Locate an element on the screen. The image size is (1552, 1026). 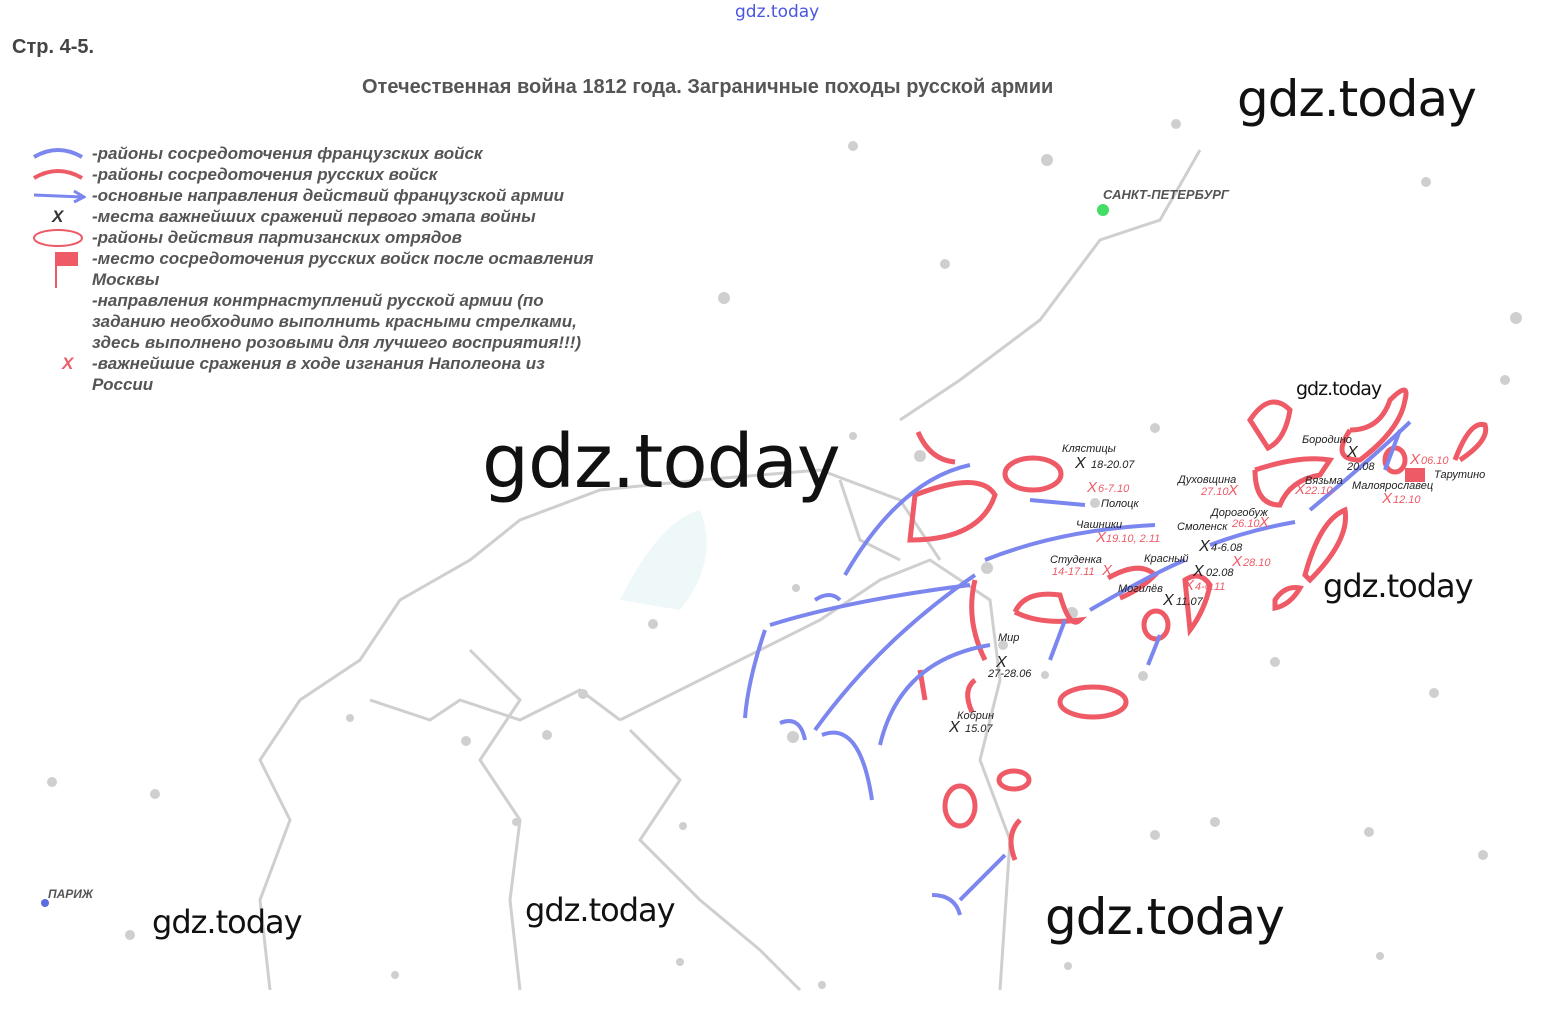
label-kobrin: Кобрин is located at coordinates (975, 716).